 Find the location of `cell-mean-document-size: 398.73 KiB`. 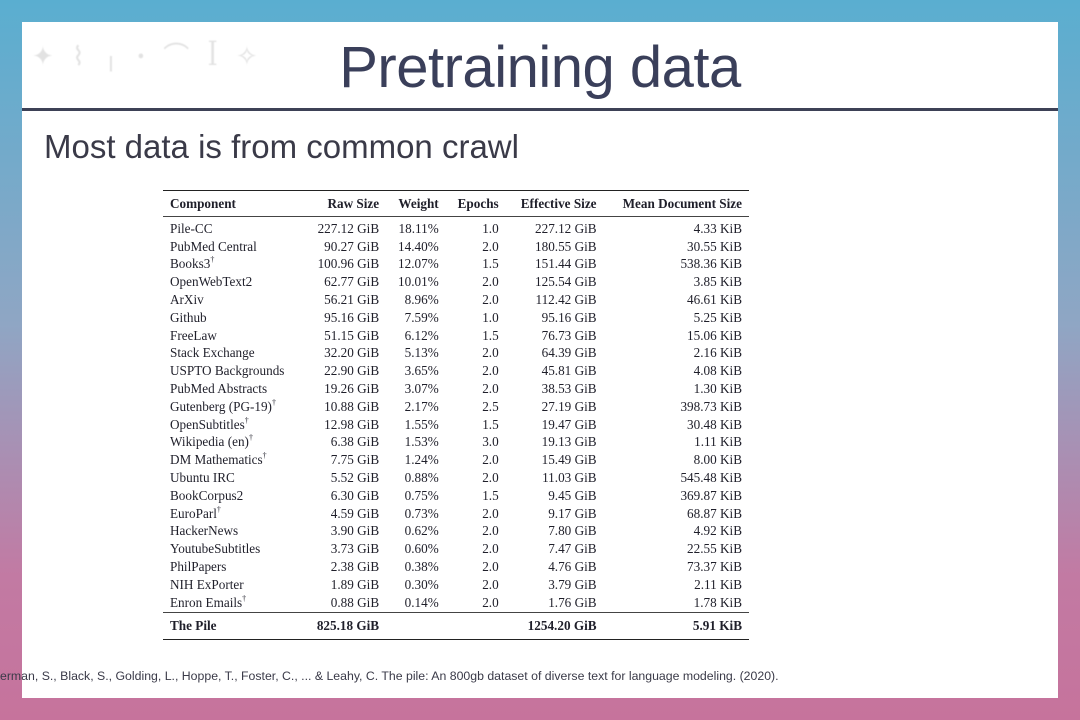

cell-mean-document-size: 398.73 KiB is located at coordinates (711, 406).